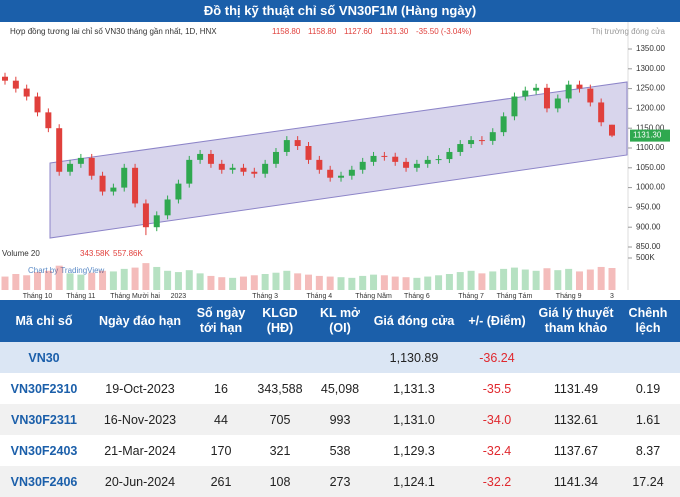 This screenshot has width=680, height=497. What do you see at coordinates (128, 253) in the screenshot?
I see `volume-ma: 557.86K` at bounding box center [128, 253].